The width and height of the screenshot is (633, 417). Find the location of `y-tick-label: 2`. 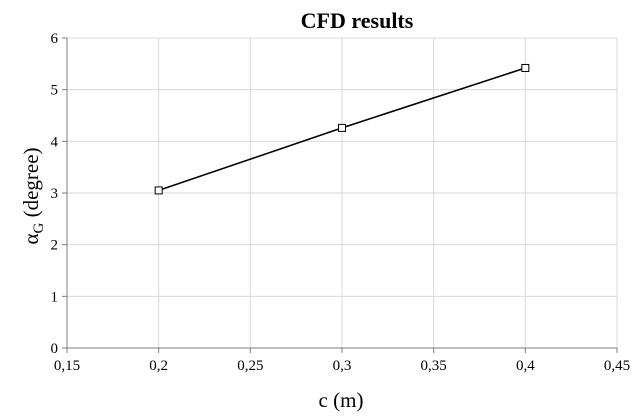

y-tick-label: 2 is located at coordinates (55, 246).